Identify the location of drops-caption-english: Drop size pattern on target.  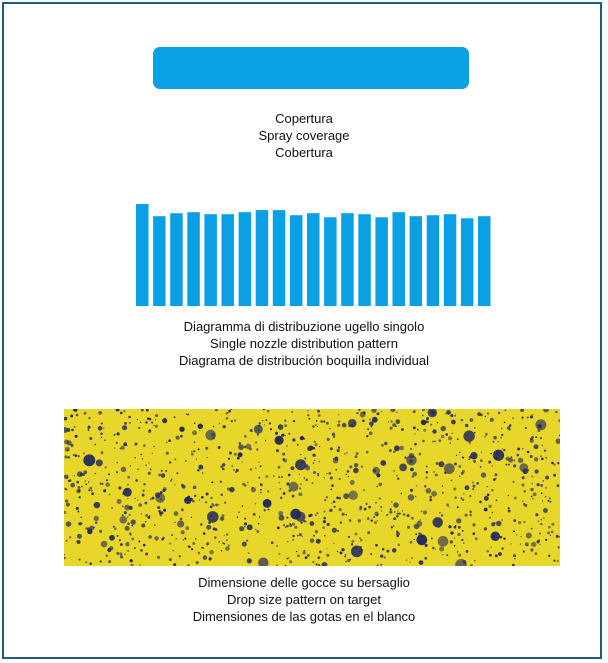
(304, 599).